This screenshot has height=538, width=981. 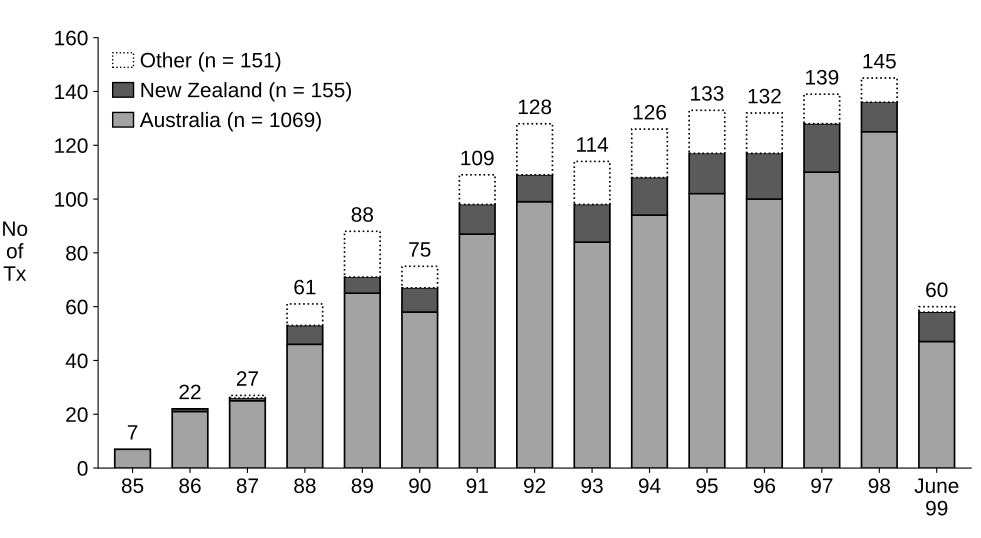 What do you see at coordinates (190, 486) in the screenshot?
I see `x-tick-label: 86` at bounding box center [190, 486].